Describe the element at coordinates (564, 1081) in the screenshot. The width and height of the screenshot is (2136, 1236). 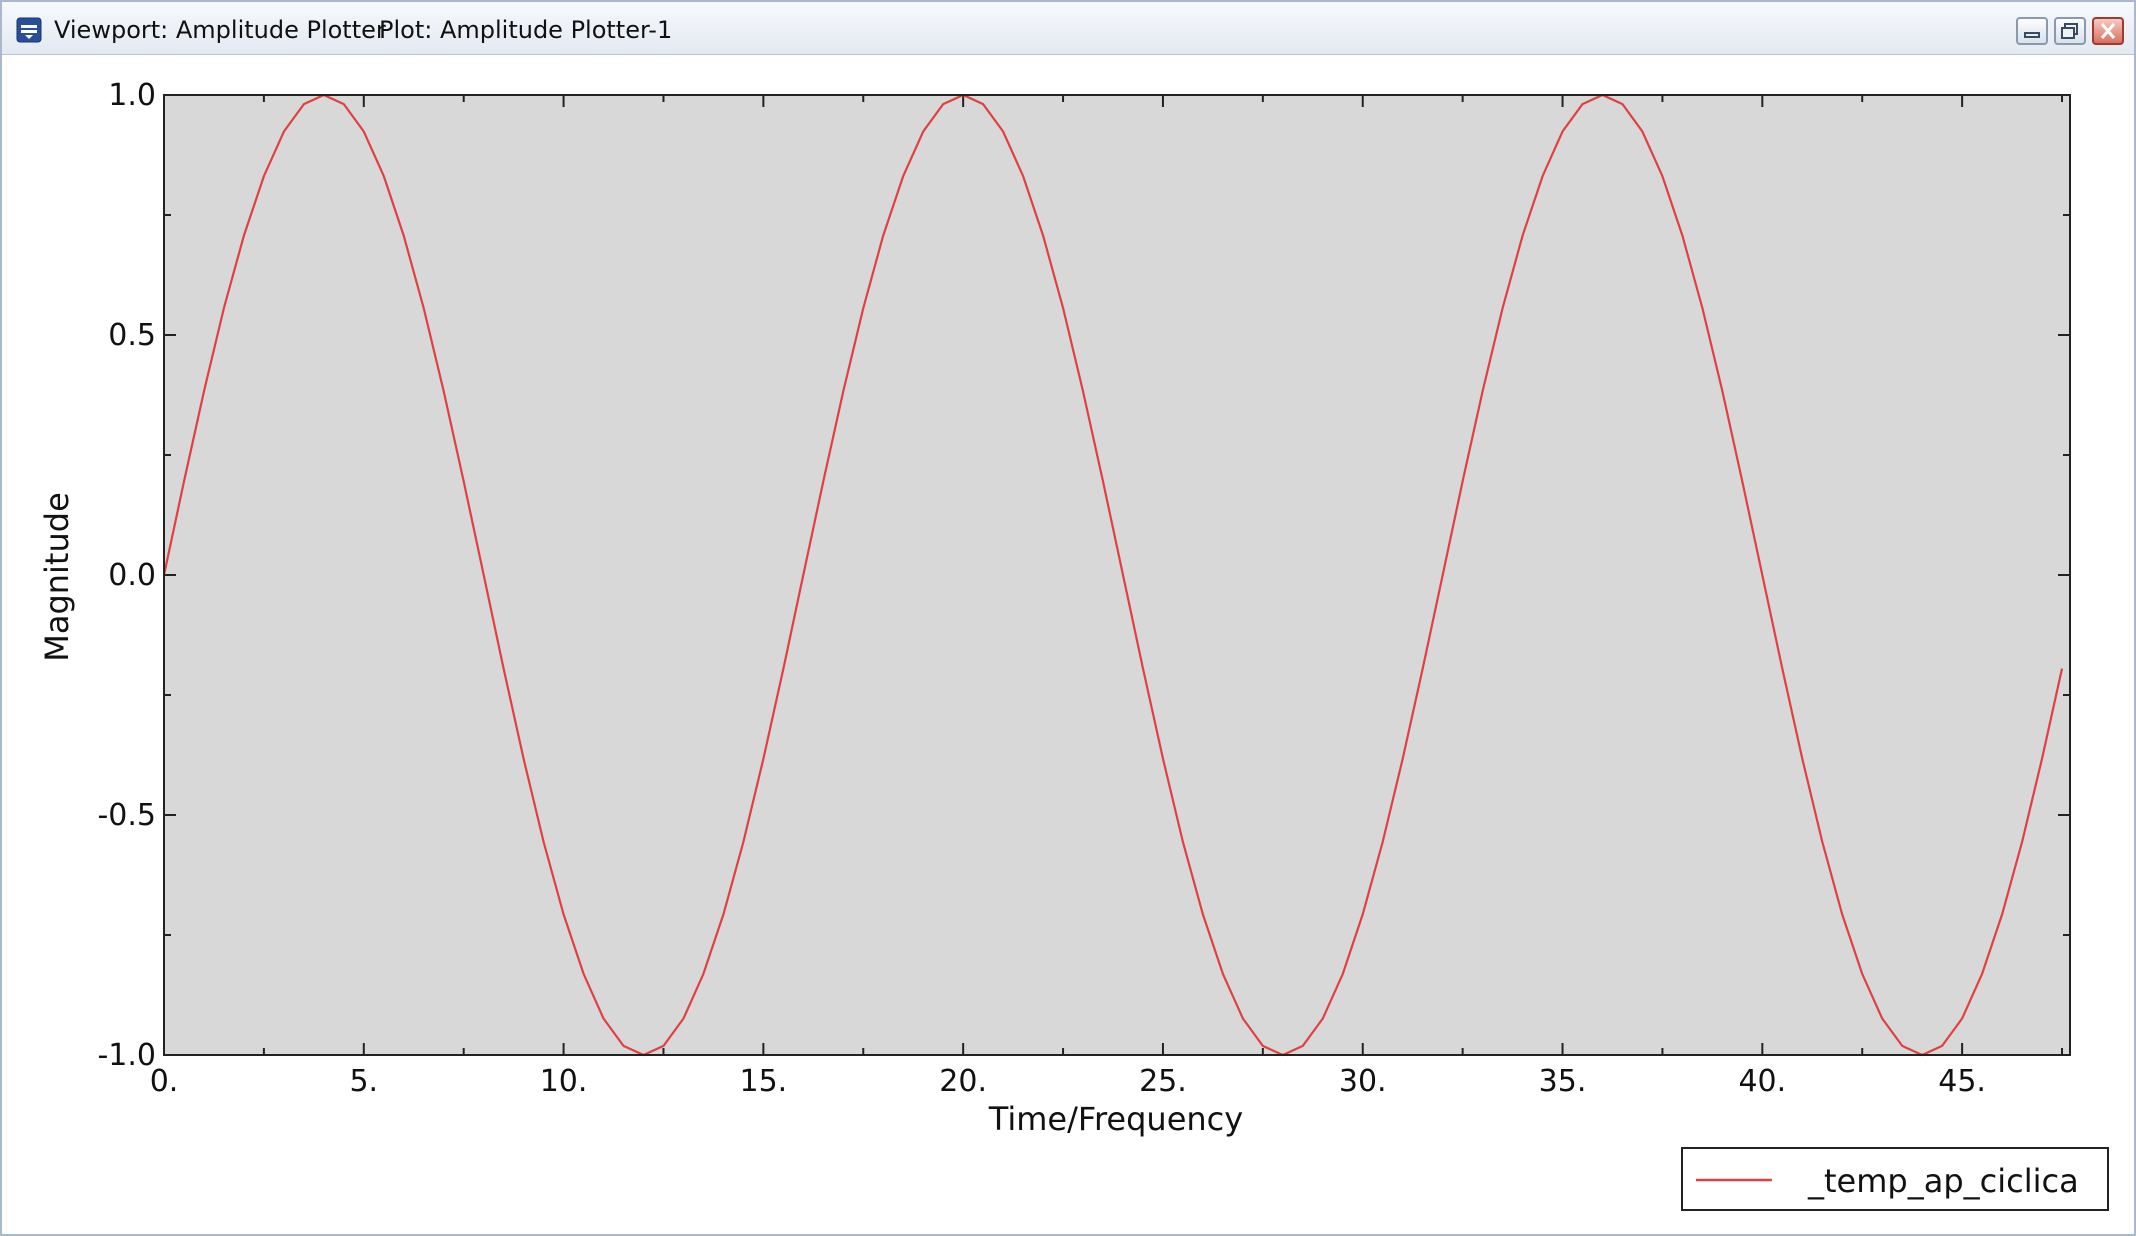
I see `x-tick-label: 10.` at that location.